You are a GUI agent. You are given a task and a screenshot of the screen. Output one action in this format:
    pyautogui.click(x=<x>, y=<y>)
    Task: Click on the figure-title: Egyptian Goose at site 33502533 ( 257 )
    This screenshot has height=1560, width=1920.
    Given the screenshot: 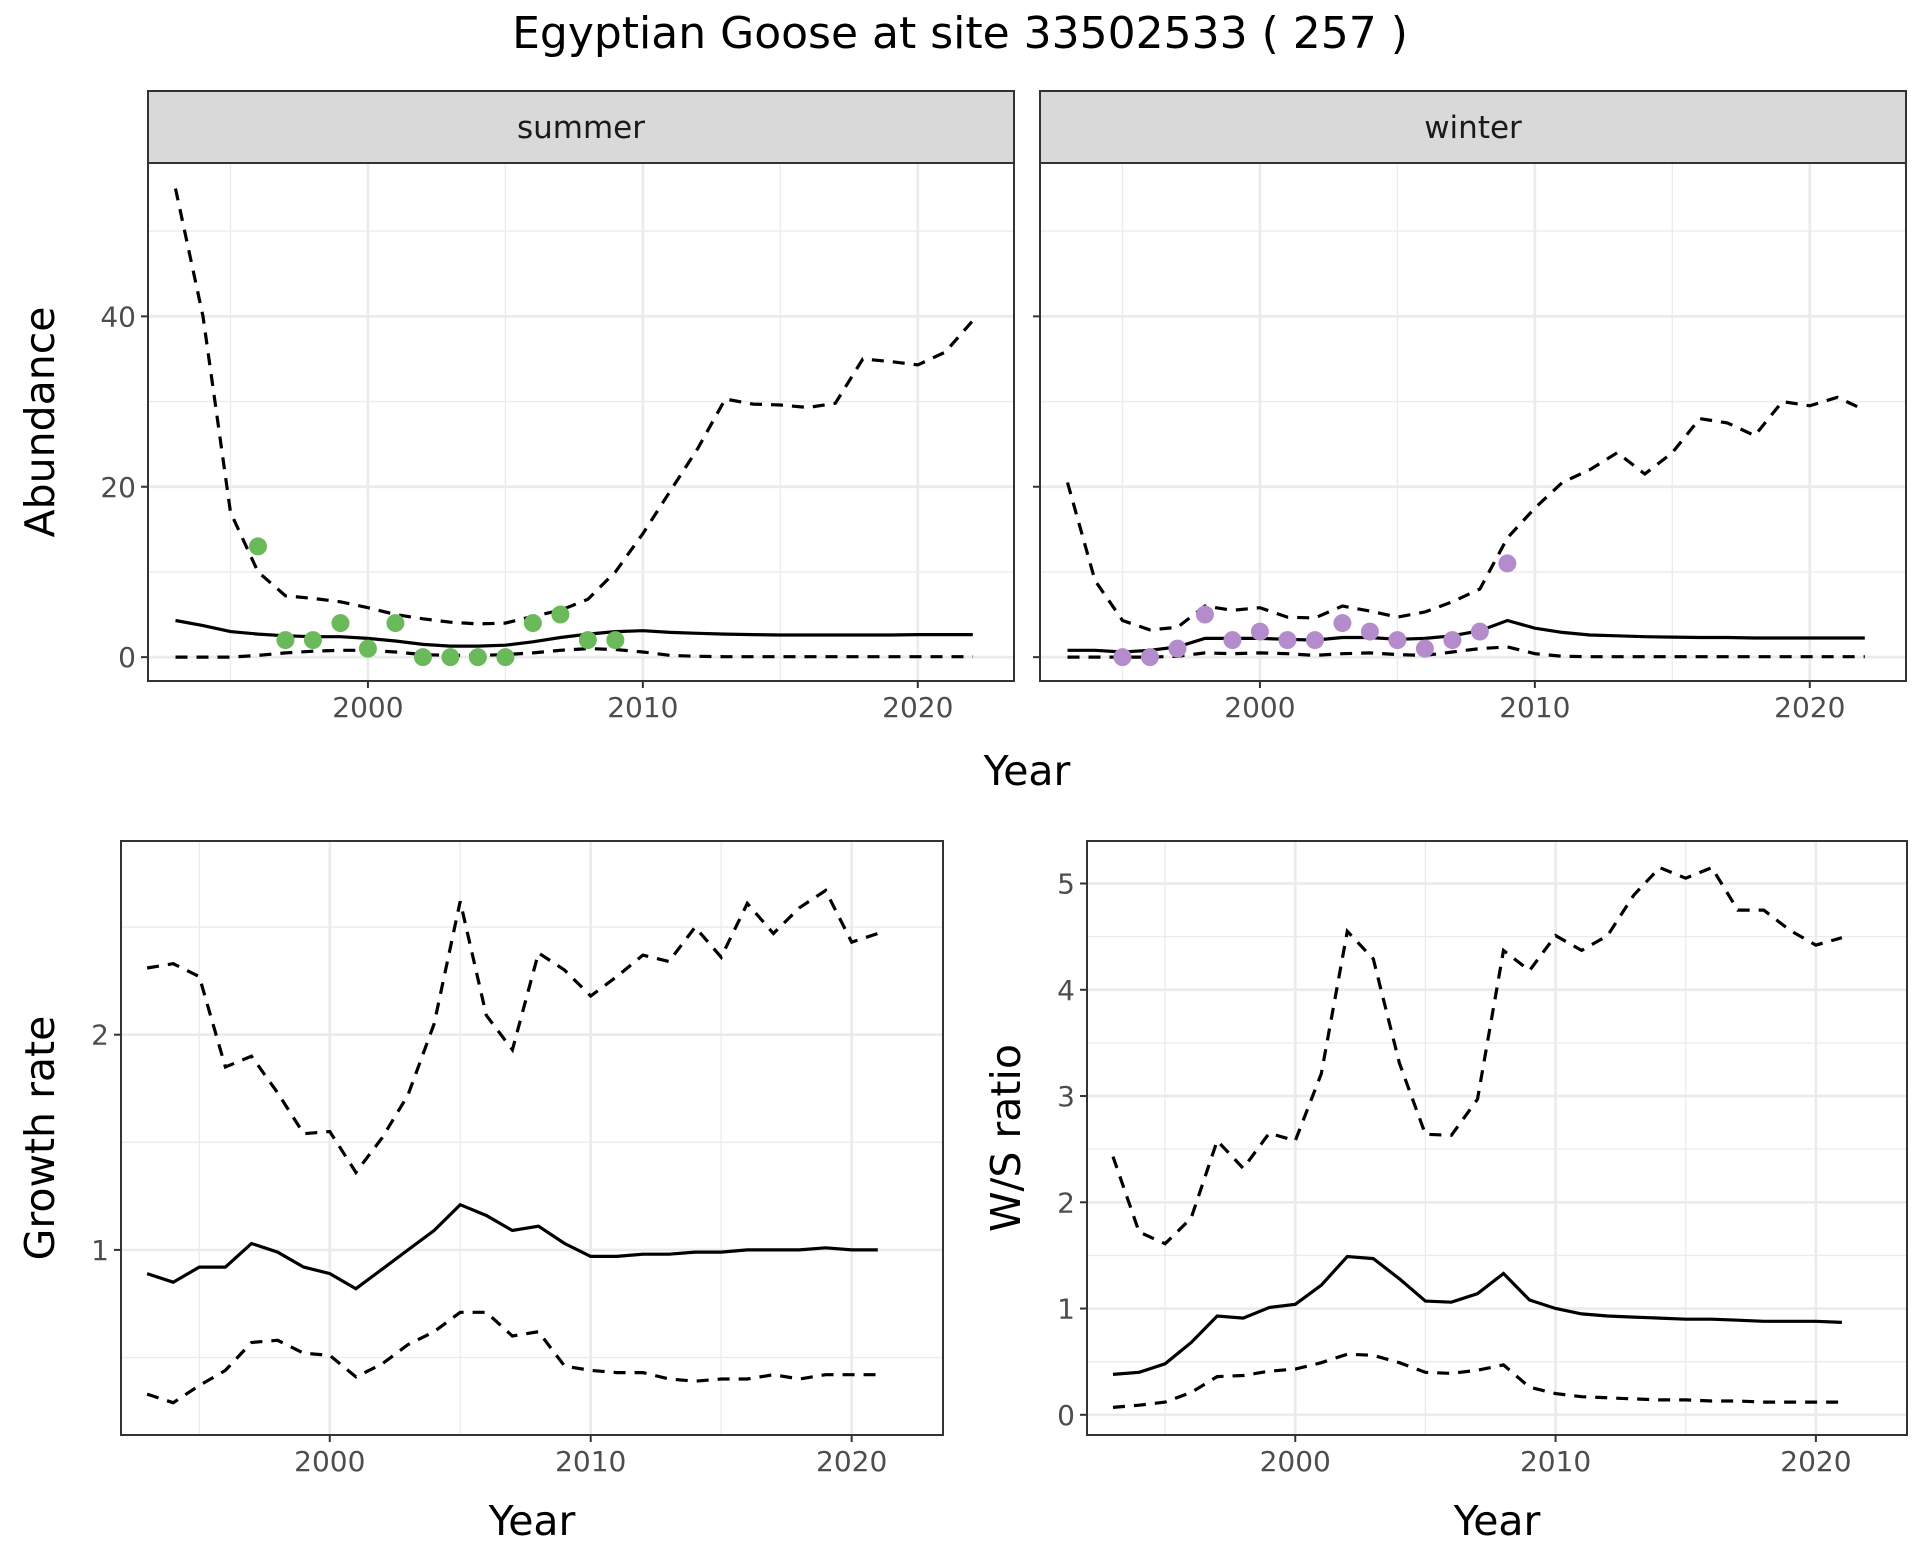 What is the action you would take?
    pyautogui.click(x=960, y=33)
    